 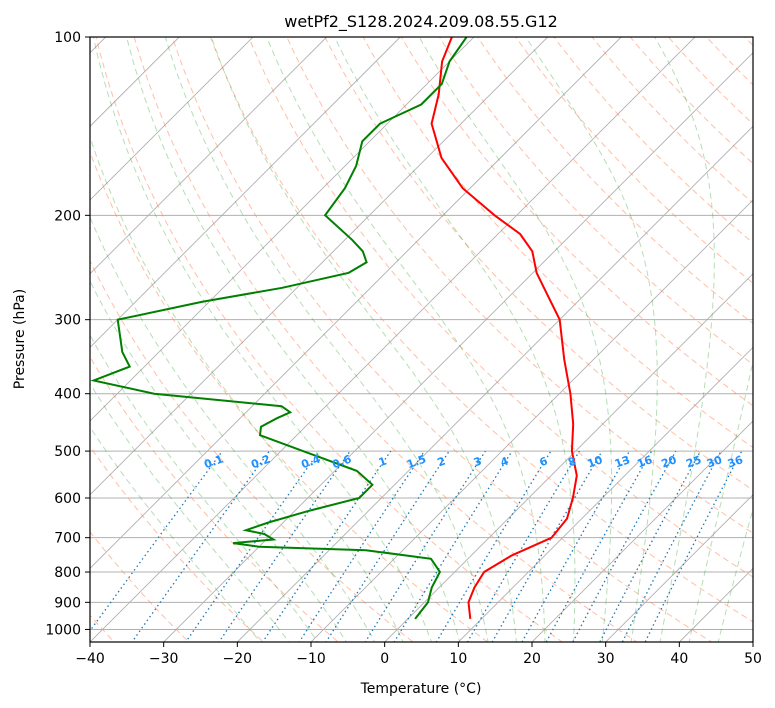 What do you see at coordinates (416, 461) in the screenshot?
I see `mixing-ratio-label: 1.5` at bounding box center [416, 461].